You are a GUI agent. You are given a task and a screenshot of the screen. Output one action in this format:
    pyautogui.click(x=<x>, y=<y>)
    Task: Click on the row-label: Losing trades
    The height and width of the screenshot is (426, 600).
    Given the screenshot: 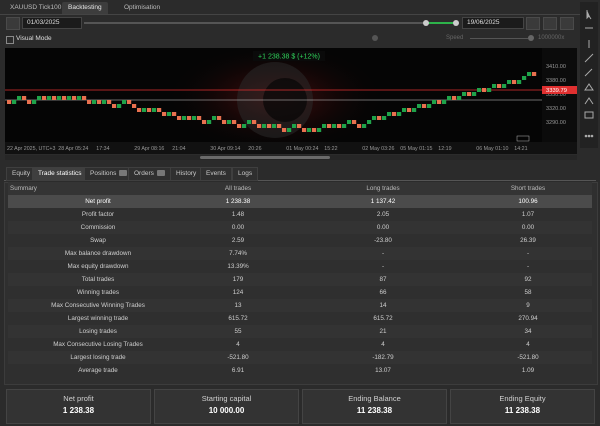 What is the action you would take?
    pyautogui.click(x=98, y=331)
    